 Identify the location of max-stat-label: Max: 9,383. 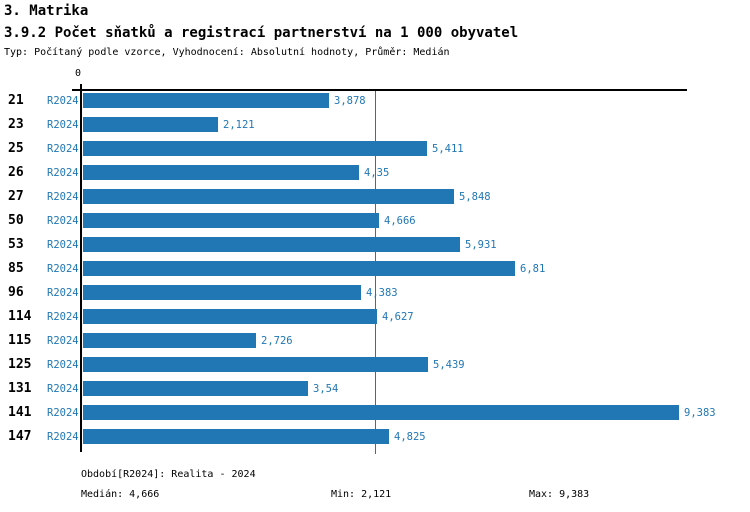
(559, 494).